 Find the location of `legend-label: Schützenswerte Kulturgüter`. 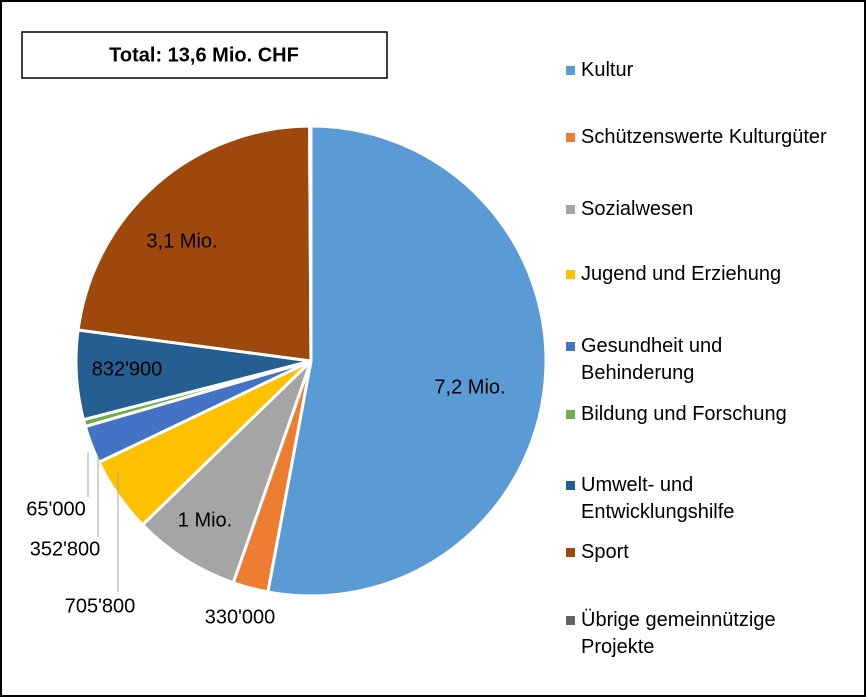

legend-label: Schützenswerte Kulturgüter is located at coordinates (704, 137).